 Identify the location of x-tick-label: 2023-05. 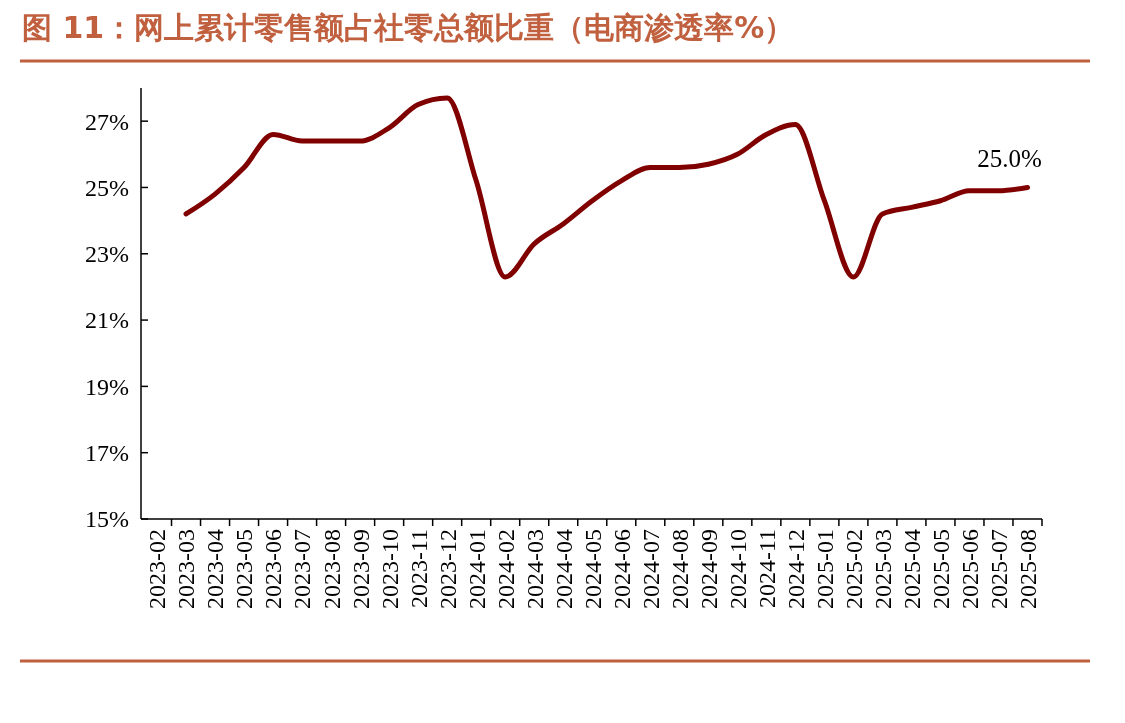
(244, 569).